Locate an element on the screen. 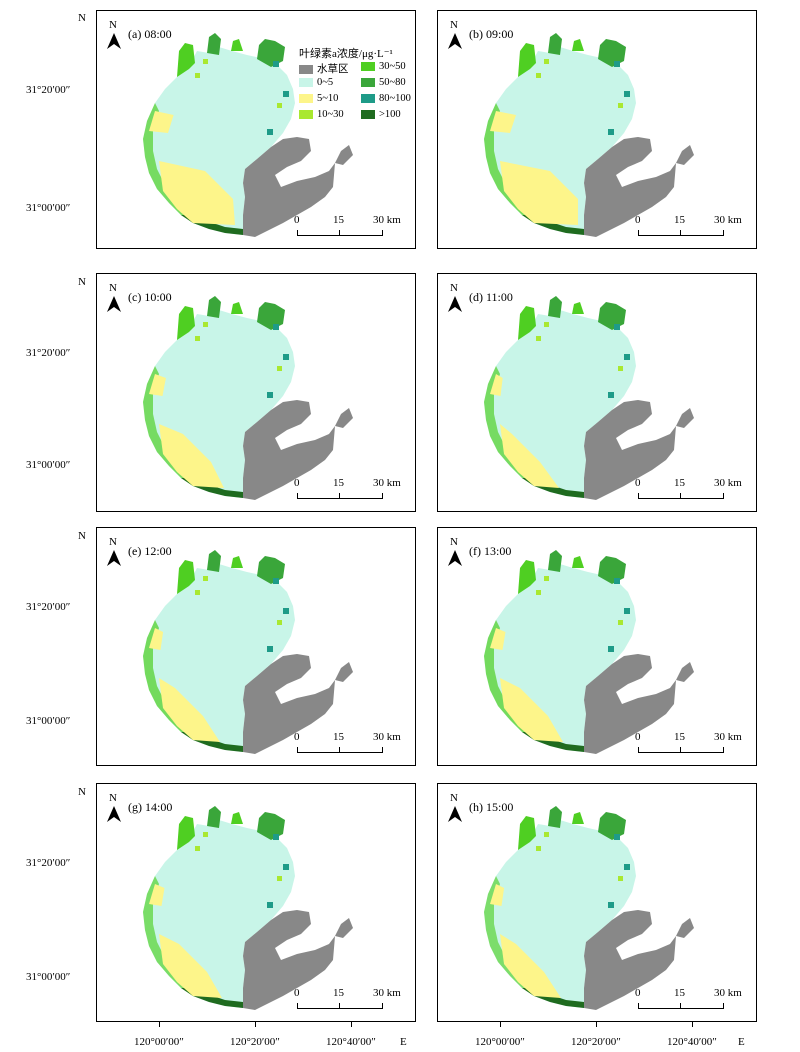 The height and width of the screenshot is (1052, 800). lat-label-row1-b: 31°00′00″ is located at coordinates (48, 208).